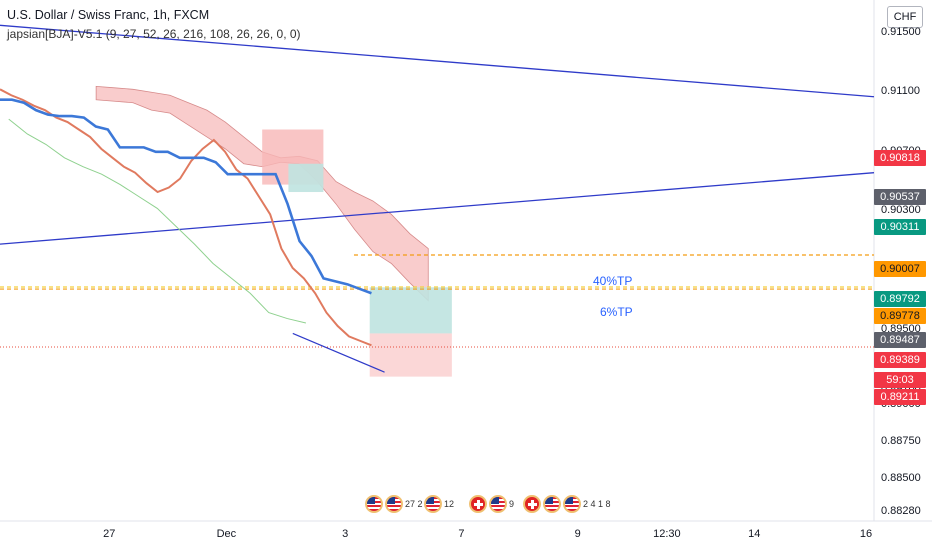 This screenshot has height=550, width=932. I want to click on price-badge: 0.89792, so click(900, 299).